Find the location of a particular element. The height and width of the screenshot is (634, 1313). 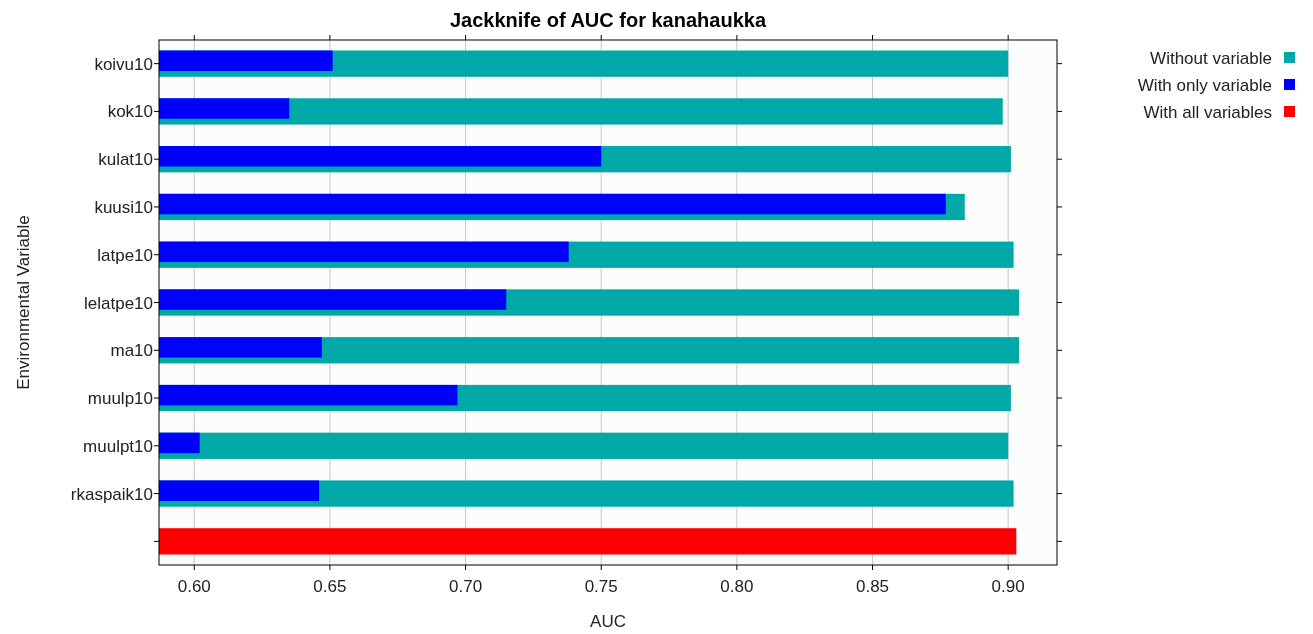

x-tick-label: 0.80 is located at coordinates (737, 586).